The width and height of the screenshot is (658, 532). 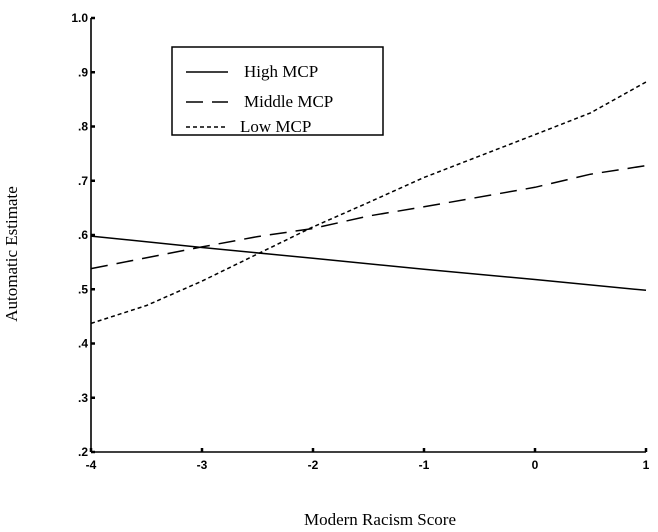 What do you see at coordinates (281, 71) in the screenshot?
I see `legend-label-high-mcp: High MCP` at bounding box center [281, 71].